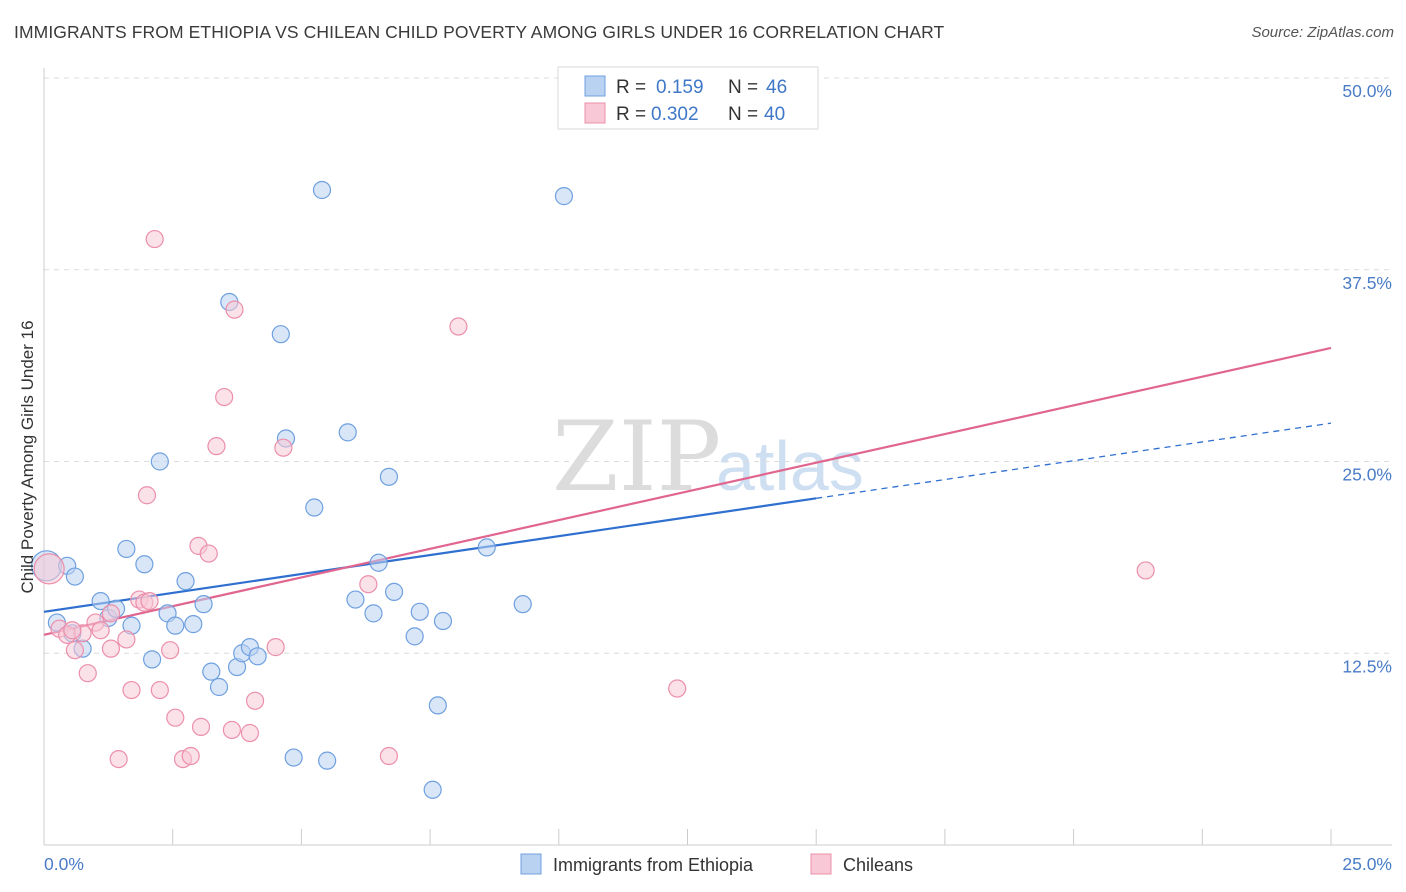  Describe the element at coordinates (743, 114) in the screenshot. I see `legend-n-label-2: N =` at that location.